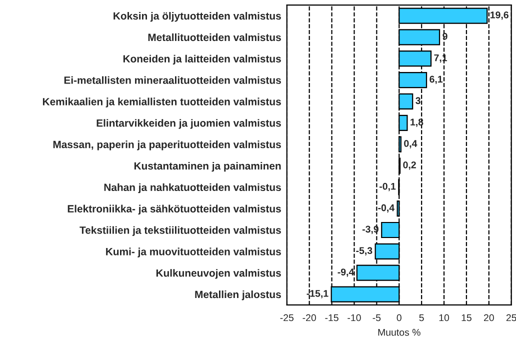  I want to click on y-tick-label: Kustantaminen ja painaminen, so click(207, 167).